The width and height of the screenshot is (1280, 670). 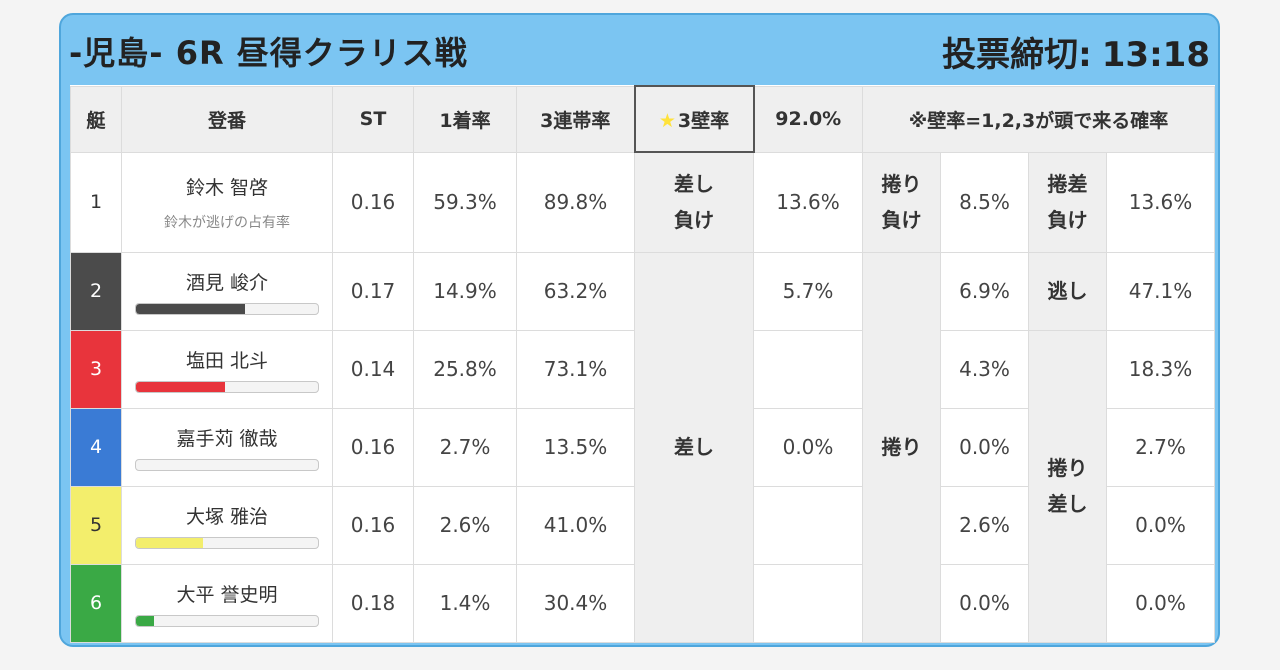 What do you see at coordinates (808, 447) in the screenshot?
I see `sashi-value: 0.0%` at bounding box center [808, 447].